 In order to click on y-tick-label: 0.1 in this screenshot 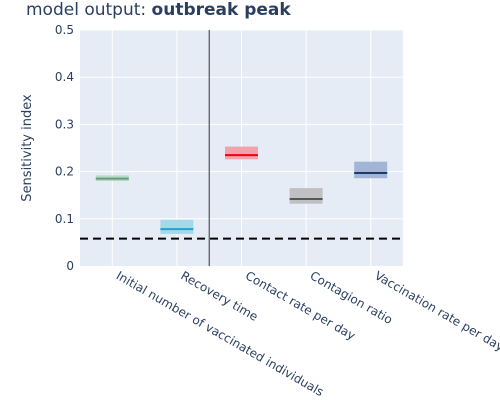, I will do `click(64, 219)`.